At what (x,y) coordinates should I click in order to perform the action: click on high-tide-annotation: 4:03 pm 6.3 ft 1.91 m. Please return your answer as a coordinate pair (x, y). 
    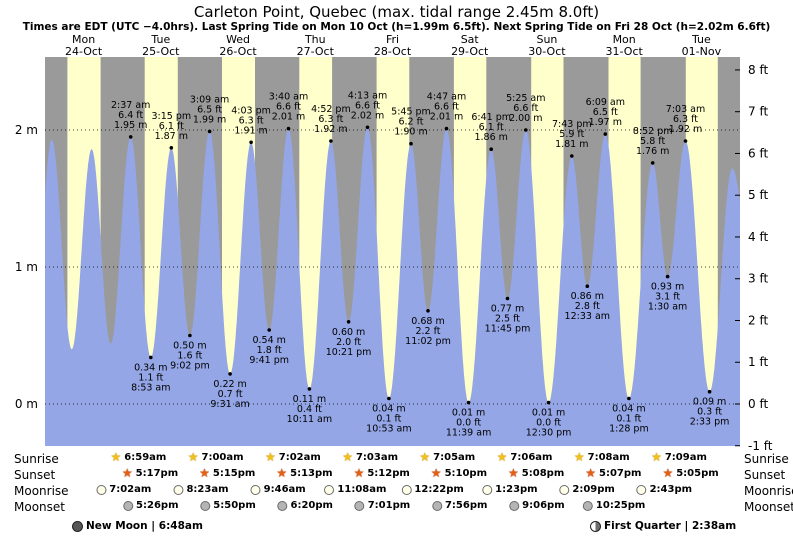
    Looking at the image, I should click on (251, 120).